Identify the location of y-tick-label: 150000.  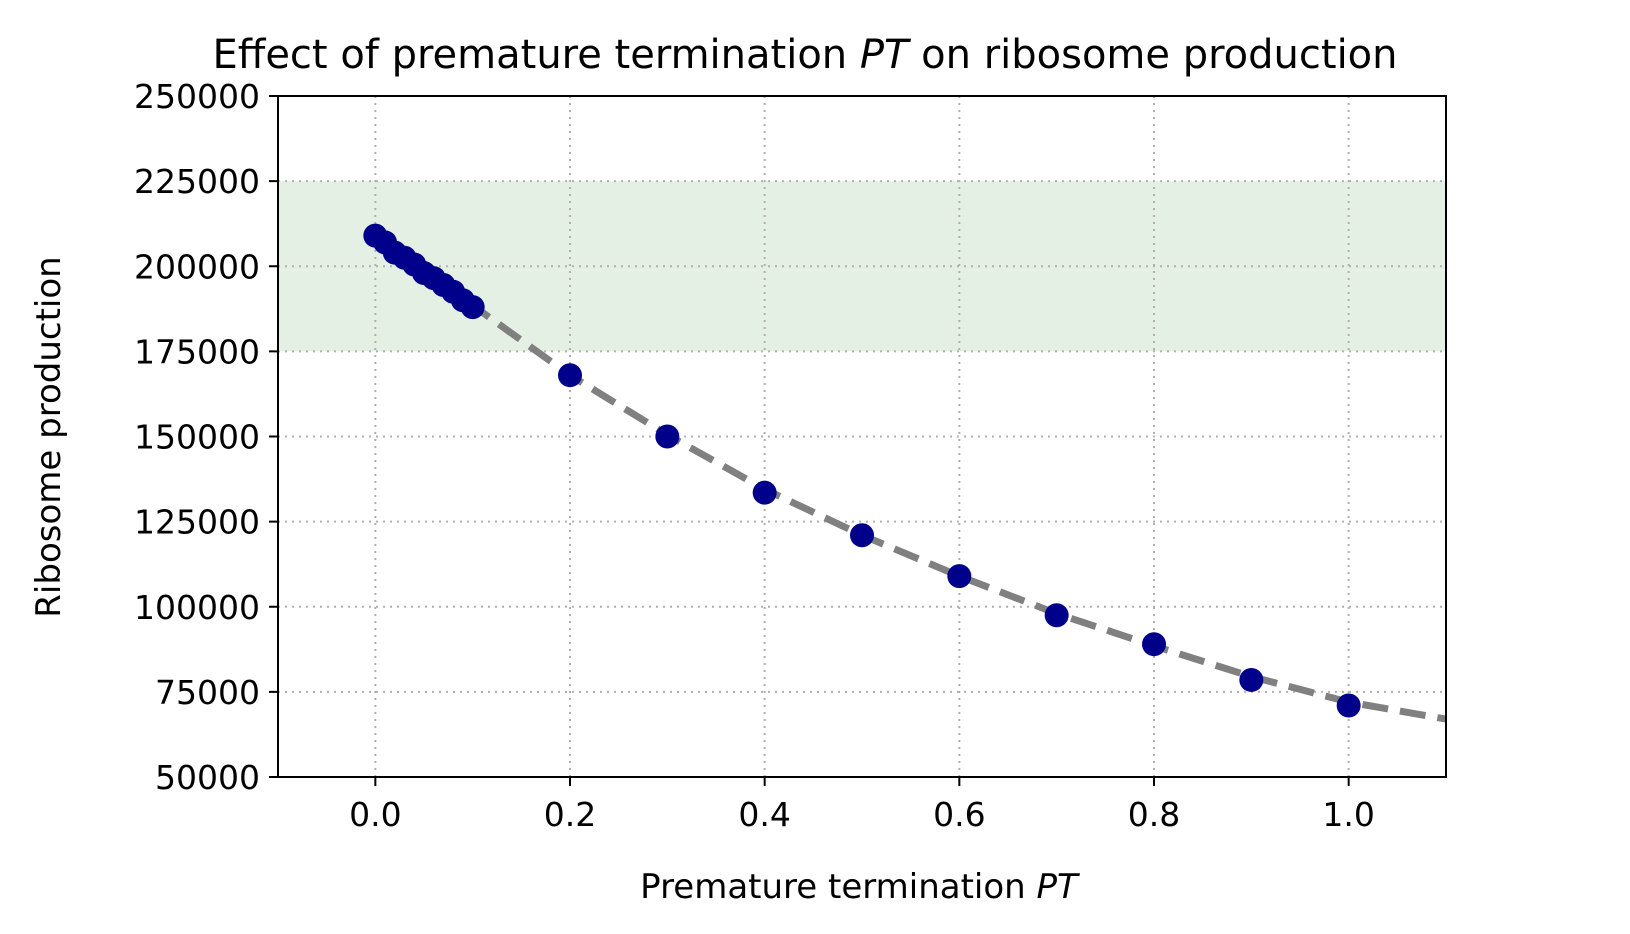
(197, 437).